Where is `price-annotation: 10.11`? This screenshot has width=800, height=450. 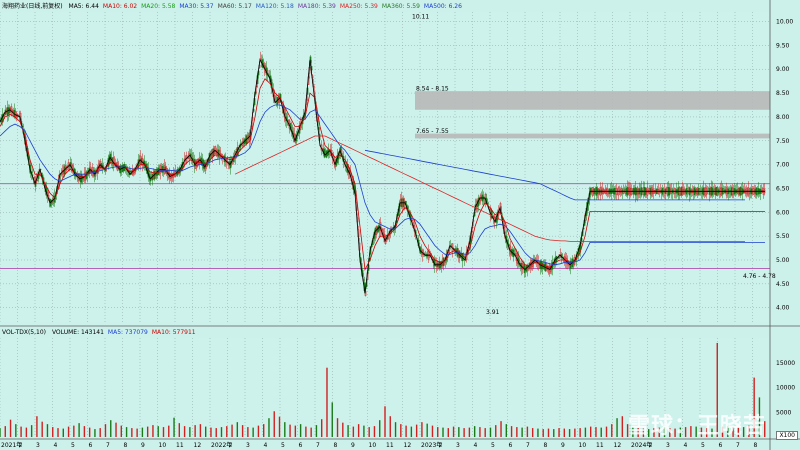
price-annotation: 10.11 is located at coordinates (420, 16).